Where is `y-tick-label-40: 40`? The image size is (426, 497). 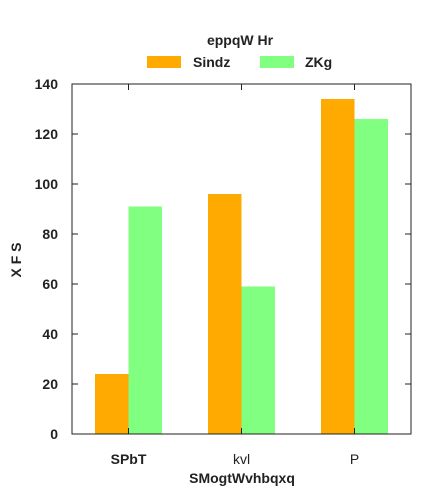 y-tick-label-40: 40 is located at coordinates (50, 334).